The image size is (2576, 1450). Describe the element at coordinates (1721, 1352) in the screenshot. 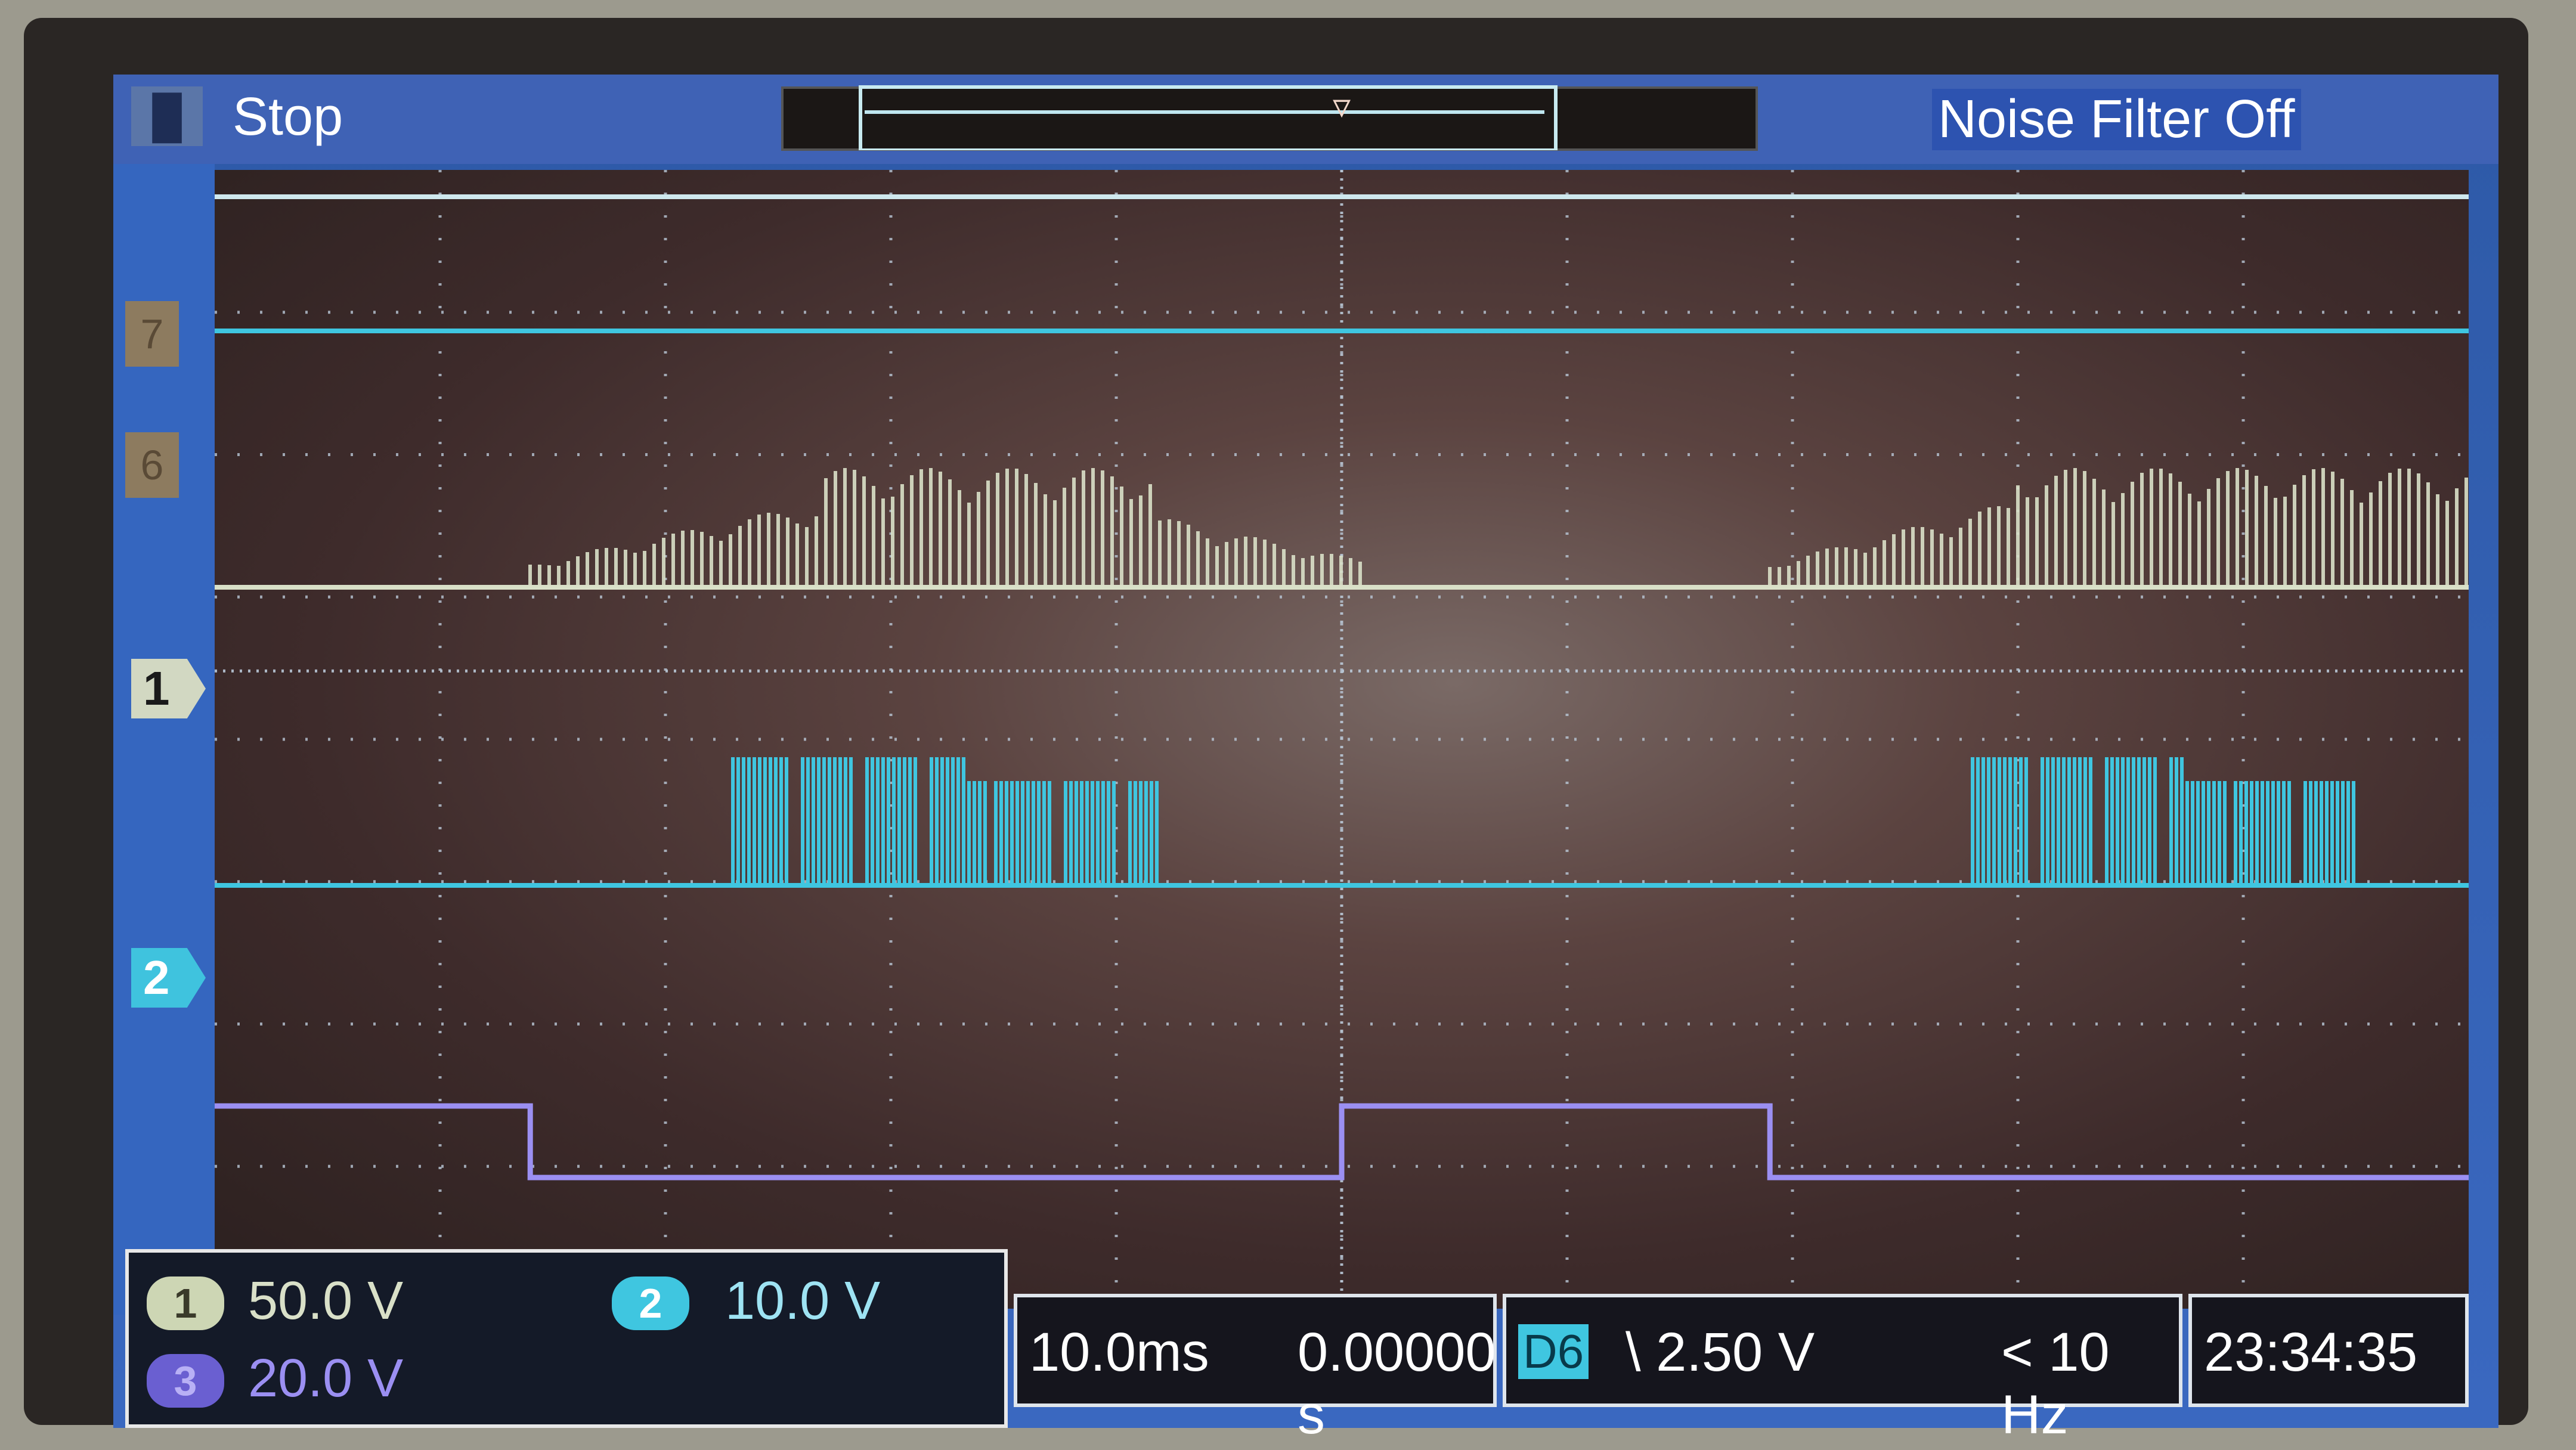

I see `trigger-level: \ 2.50 V` at that location.